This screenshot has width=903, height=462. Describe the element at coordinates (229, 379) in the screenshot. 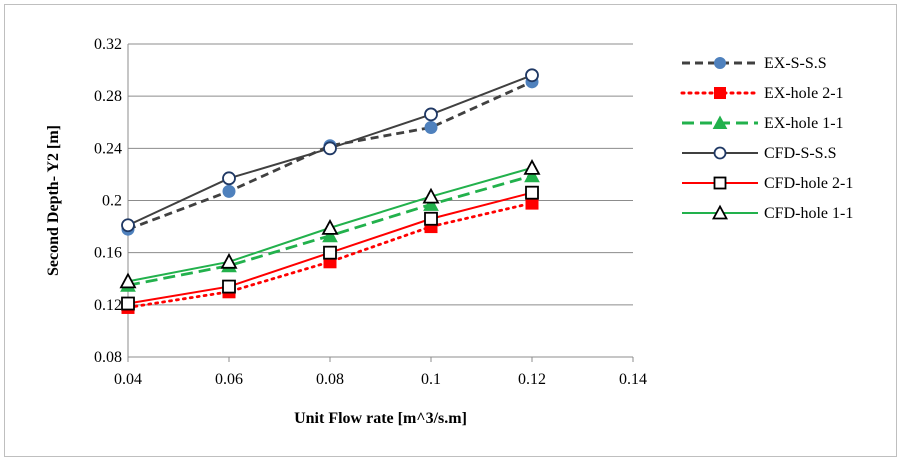

I see `x-tick-label: 0.06` at that location.